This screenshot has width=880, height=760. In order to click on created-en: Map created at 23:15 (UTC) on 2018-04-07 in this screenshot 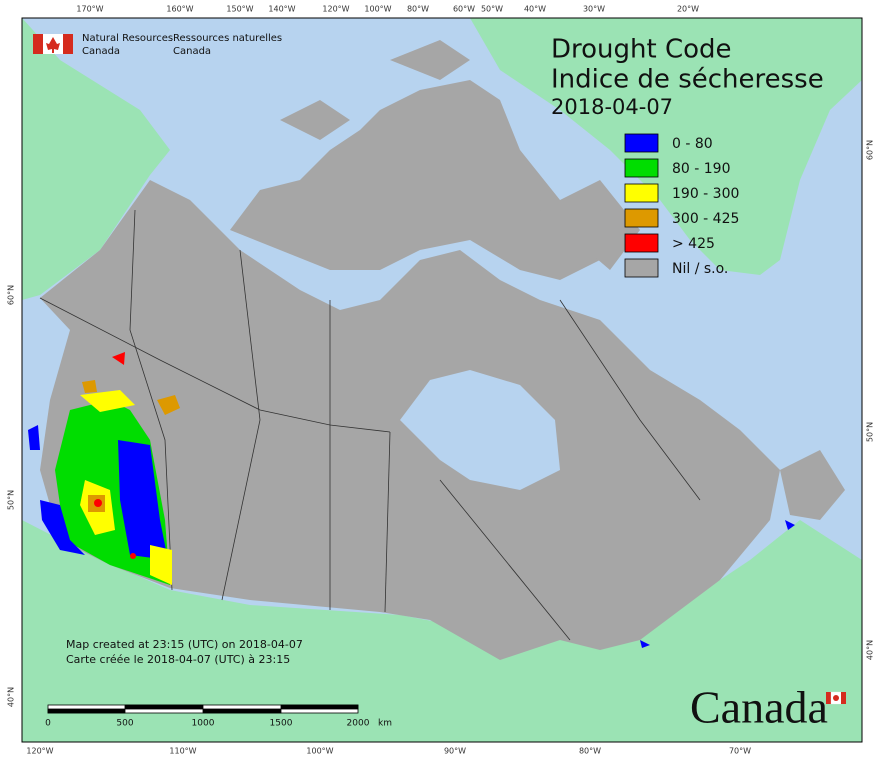, I will do `click(184, 644)`.